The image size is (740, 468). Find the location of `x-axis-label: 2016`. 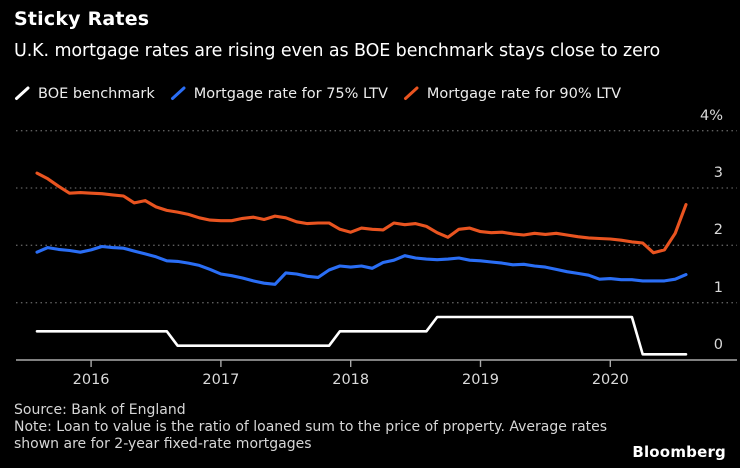

x-axis-label: 2016 is located at coordinates (91, 380).